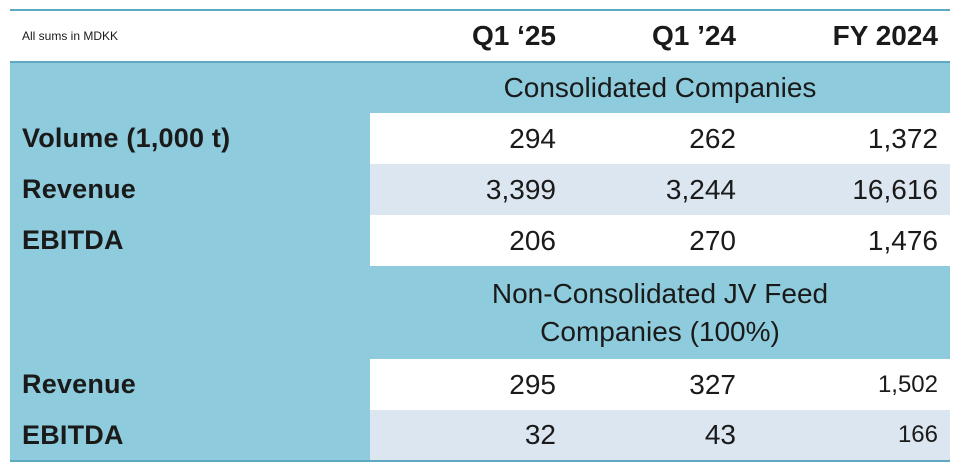 The height and width of the screenshot is (472, 960). What do you see at coordinates (885, 35) in the screenshot?
I see `column-header-fy-2024: FY 2024` at bounding box center [885, 35].